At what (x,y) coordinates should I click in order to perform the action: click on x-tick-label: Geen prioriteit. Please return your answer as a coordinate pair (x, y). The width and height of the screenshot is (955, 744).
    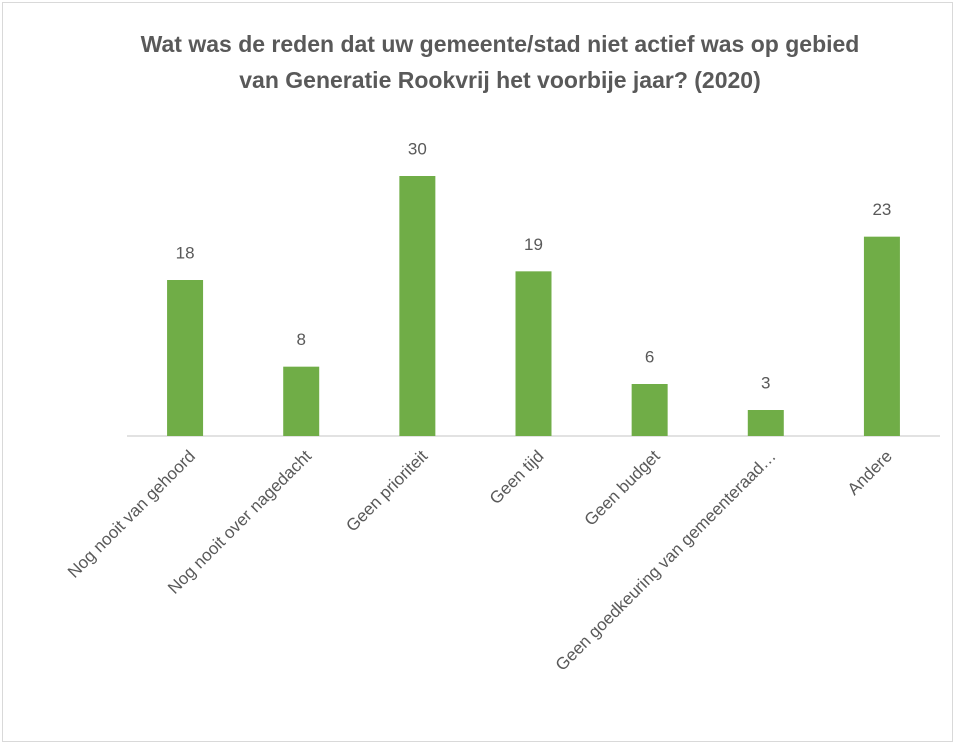
    Looking at the image, I should click on (386, 490).